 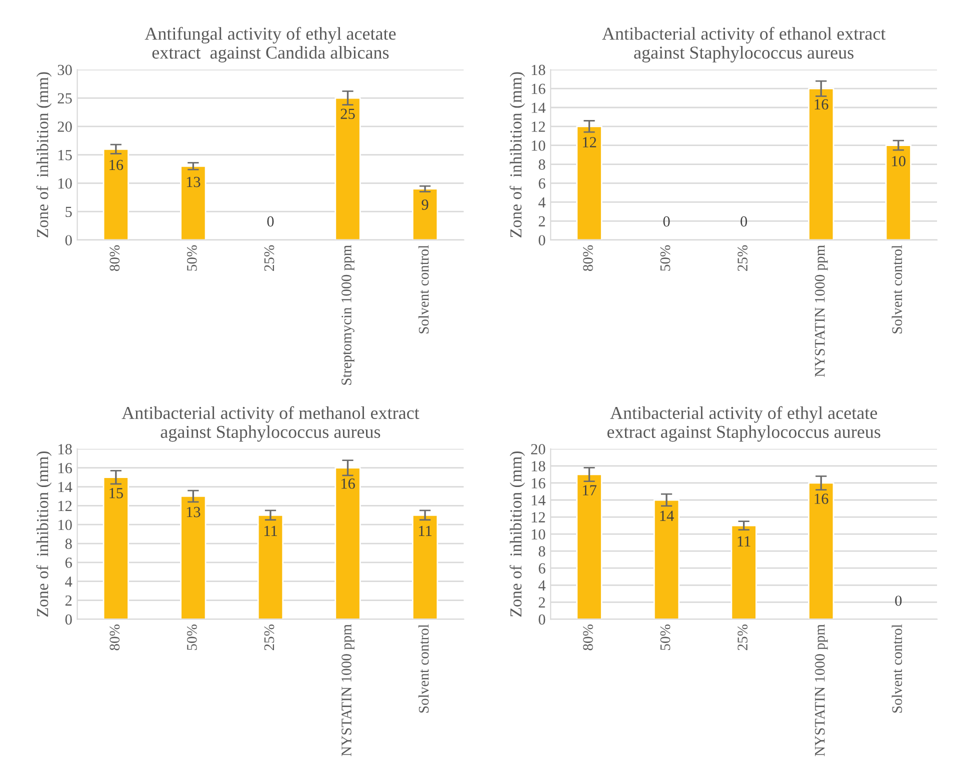 What do you see at coordinates (65, 98) in the screenshot?
I see `y-tick-label: 25` at bounding box center [65, 98].